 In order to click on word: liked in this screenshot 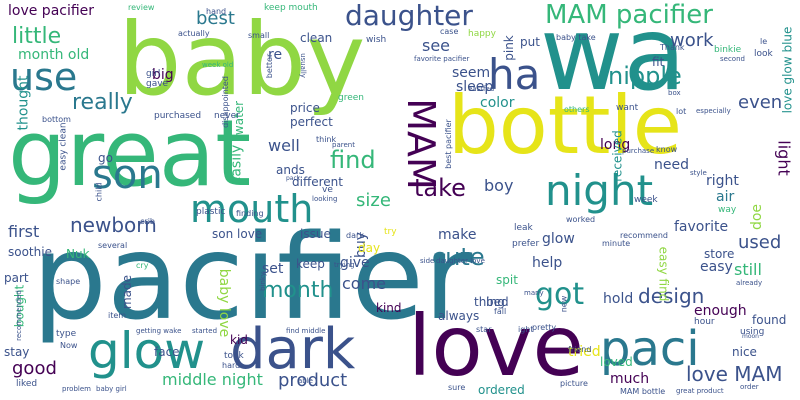, I will do `click(27, 384)`.